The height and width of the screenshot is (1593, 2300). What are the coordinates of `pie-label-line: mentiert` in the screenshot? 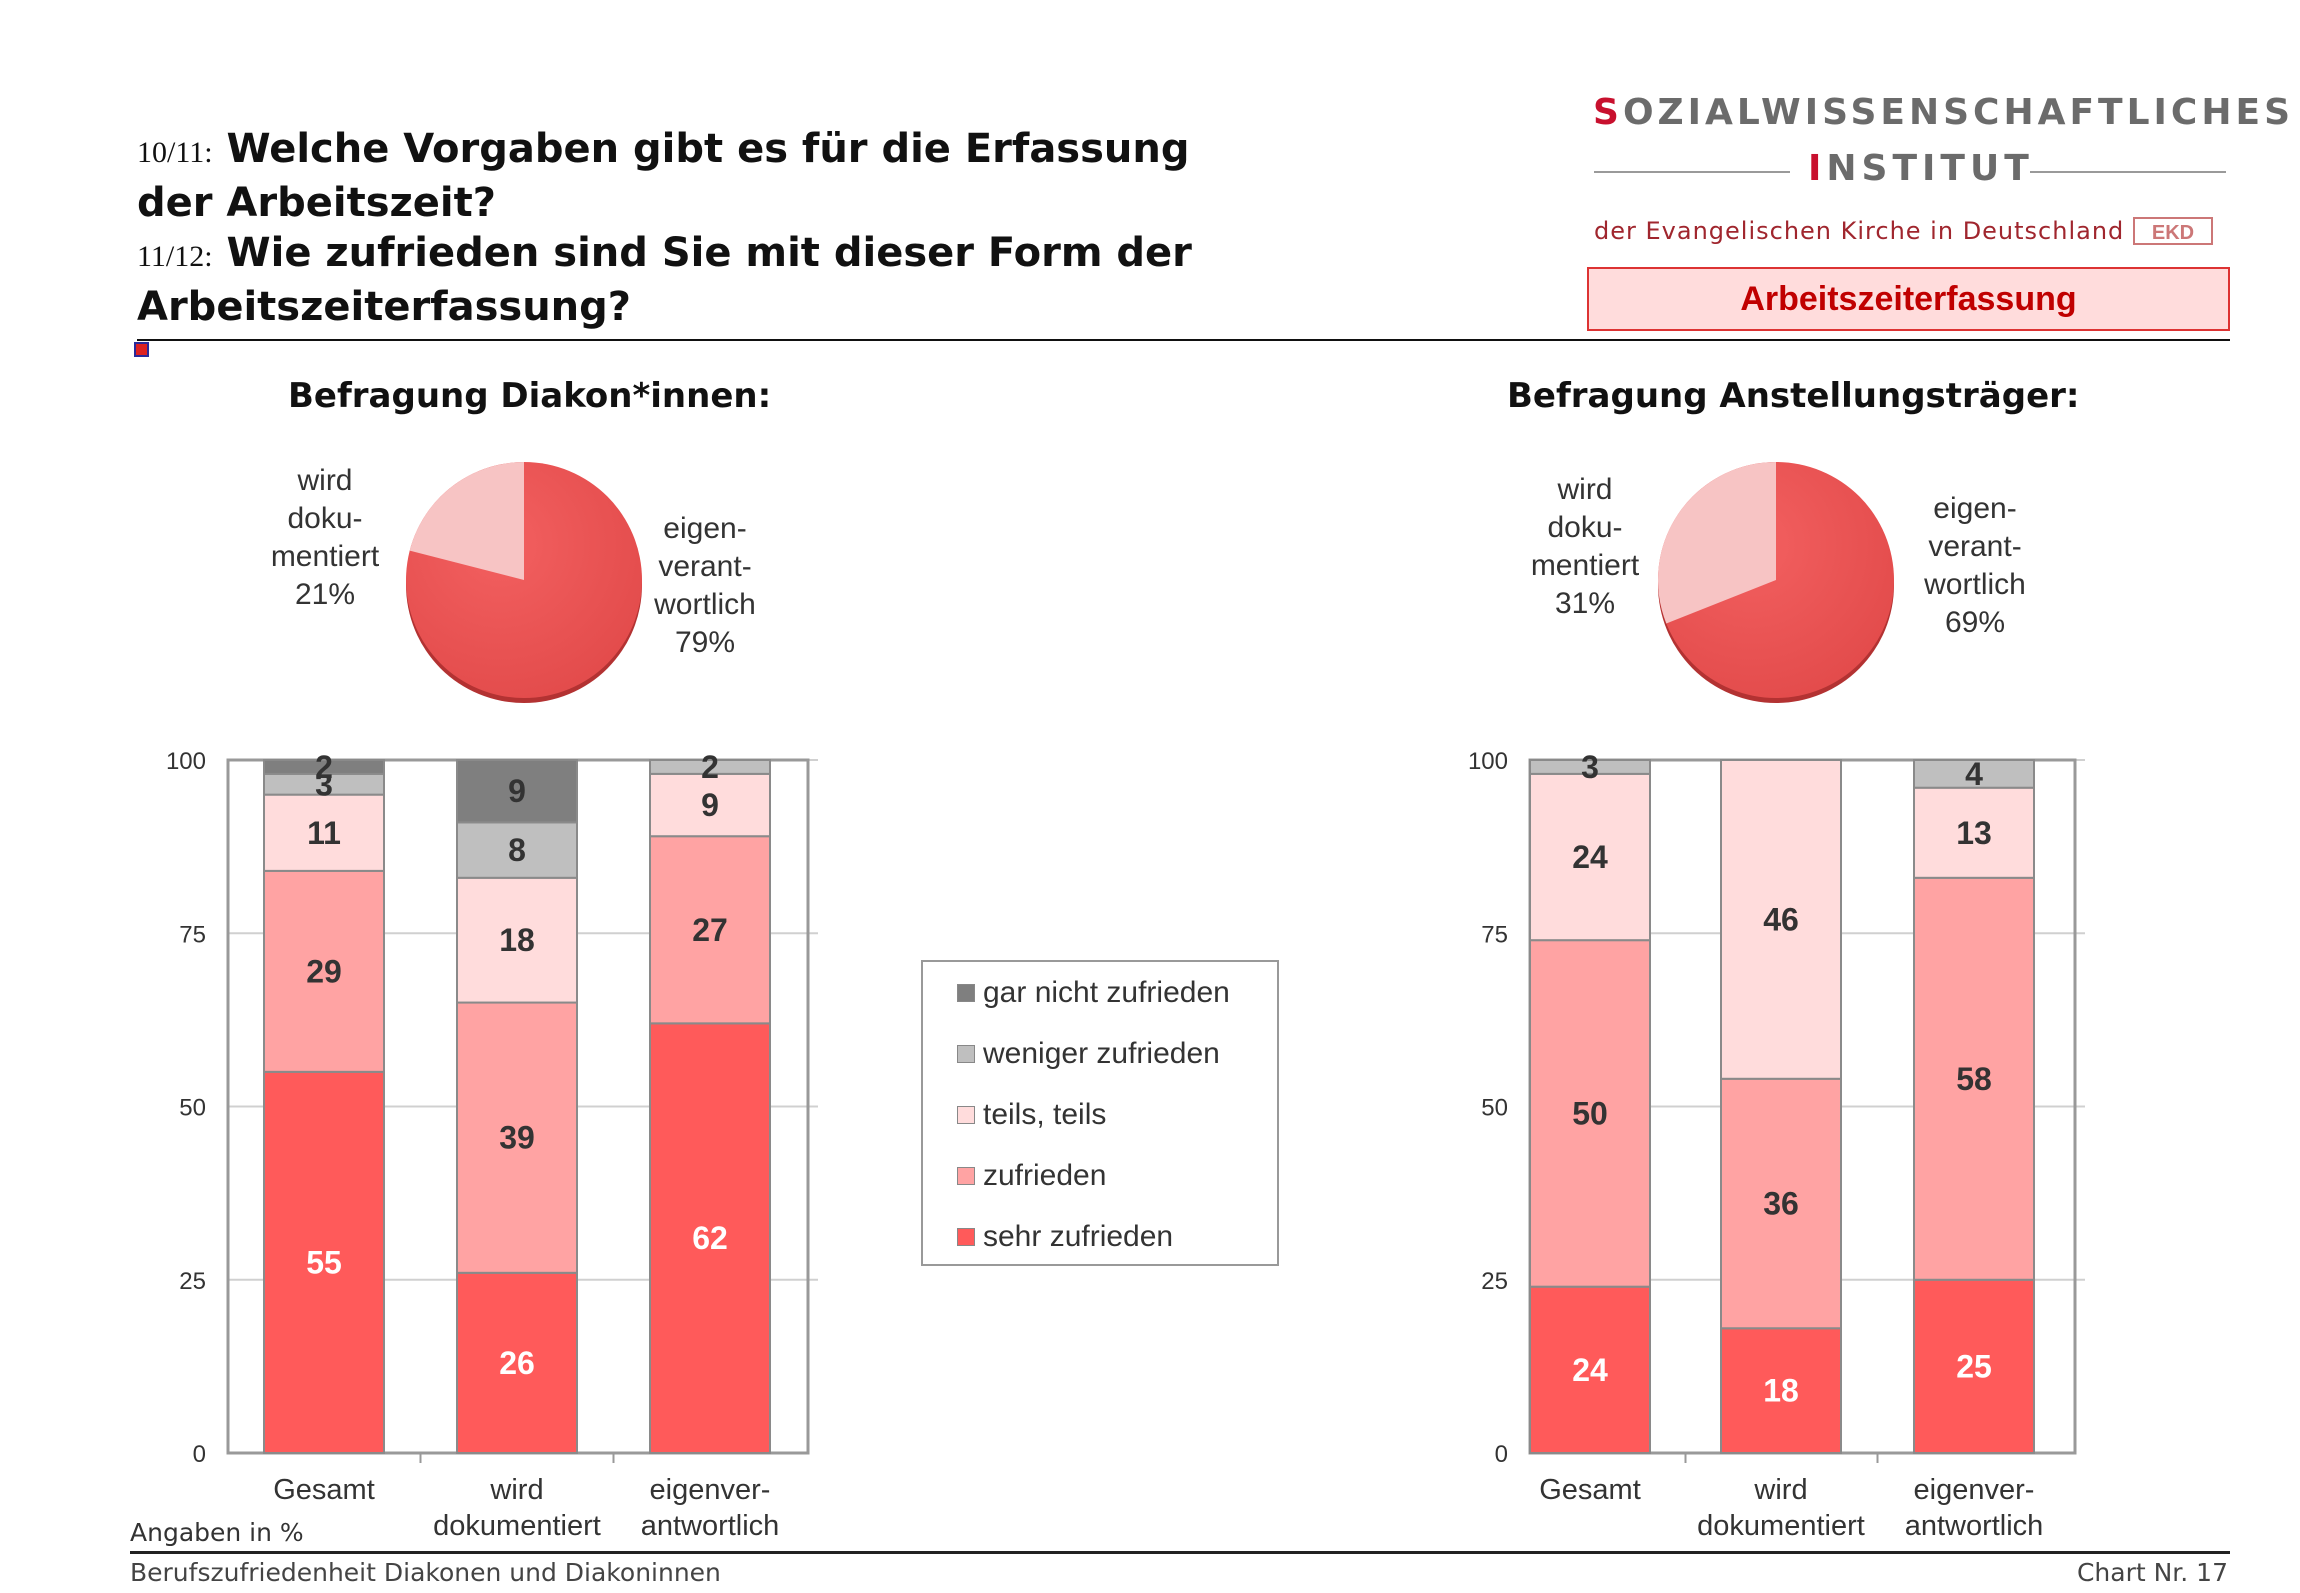 It's located at (1585, 565).